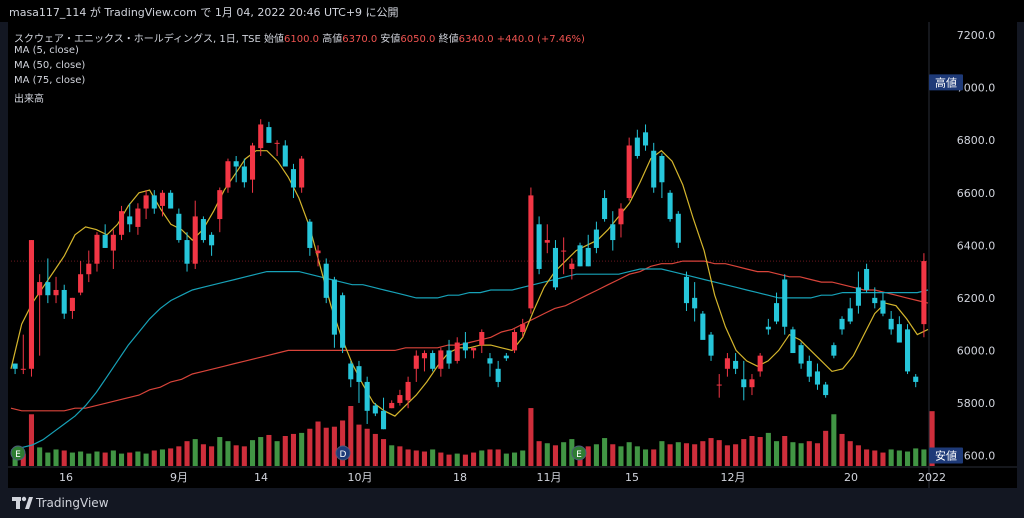  Describe the element at coordinates (976, 403) in the screenshot. I see `y-tick-label: 5800.0` at that location.